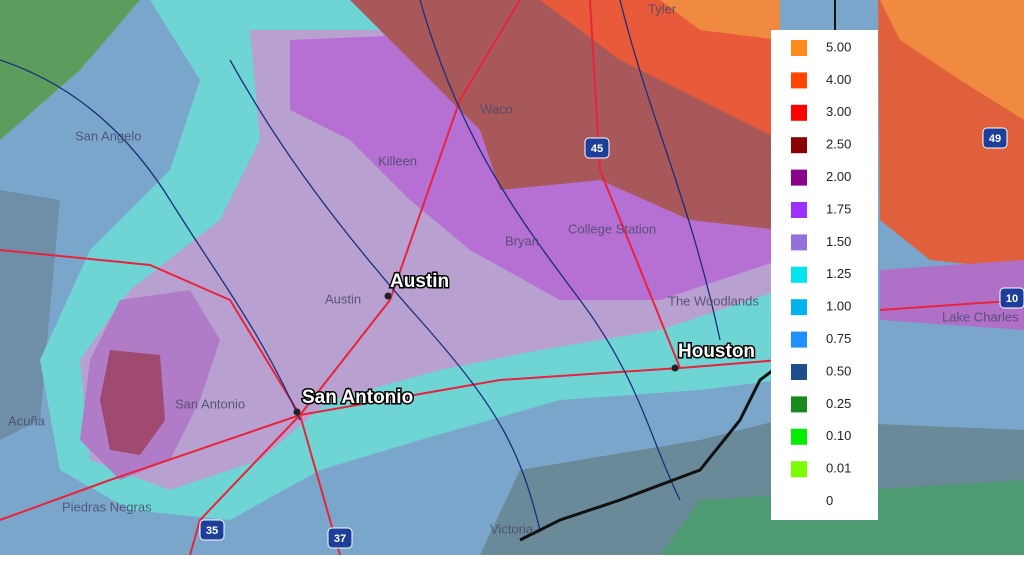 The height and width of the screenshot is (578, 1024). What do you see at coordinates (357, 397) in the screenshot?
I see `major-city: San Antonio` at bounding box center [357, 397].